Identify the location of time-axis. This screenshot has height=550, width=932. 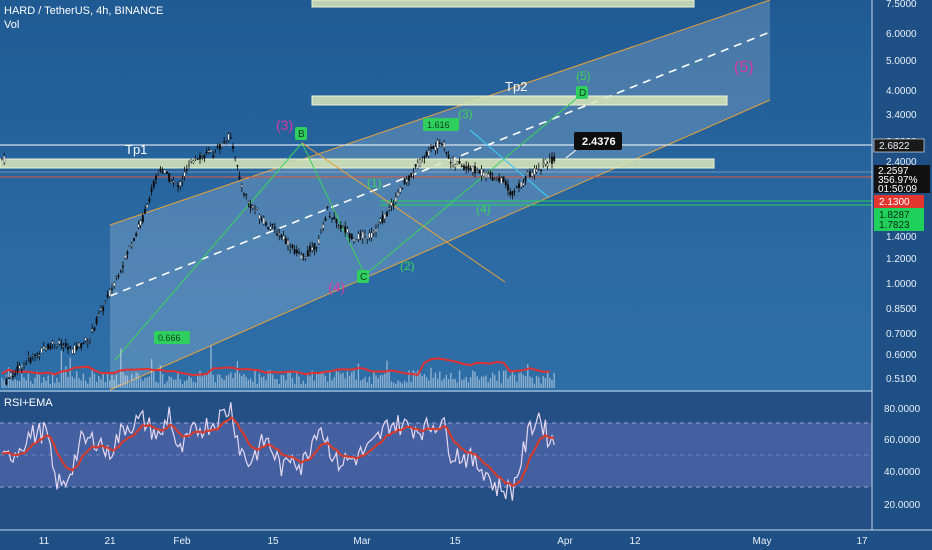
(466, 540).